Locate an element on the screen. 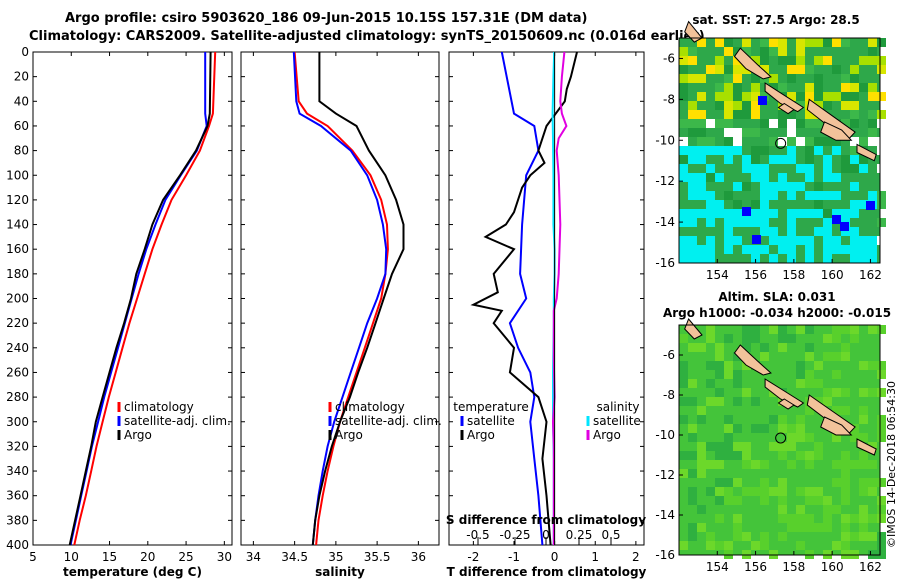 This screenshot has width=900, height=580. x-tick-label: 30 is located at coordinates (224, 557).